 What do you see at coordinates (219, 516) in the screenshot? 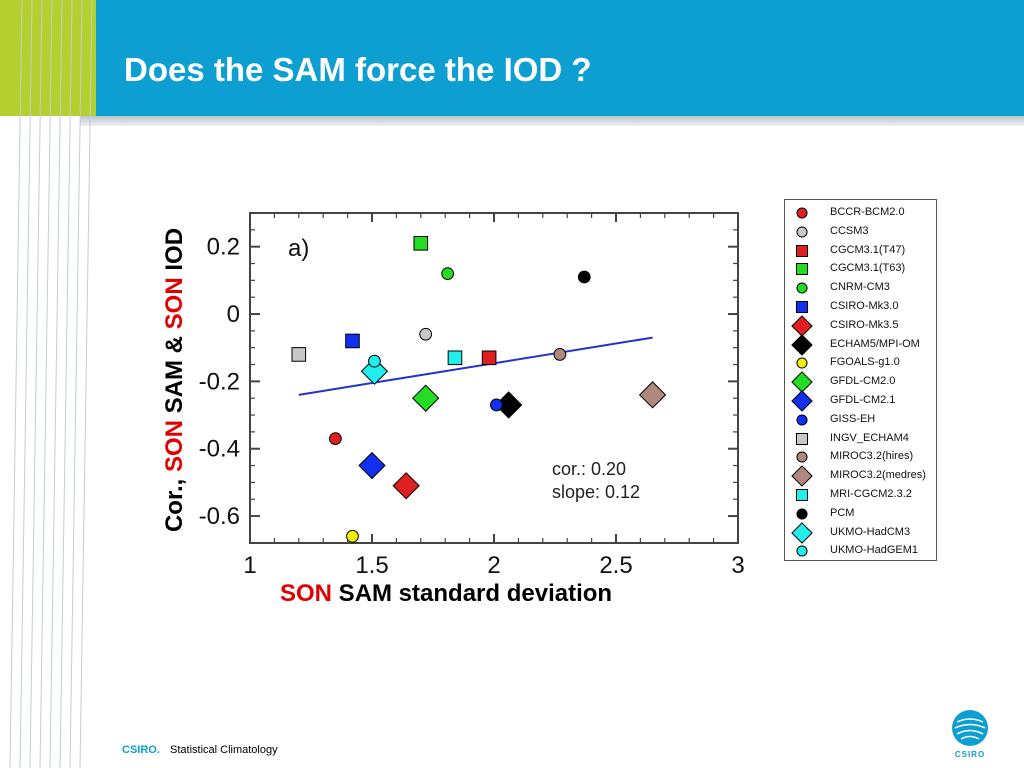
I see `y-tick-label: -0.6` at bounding box center [219, 516].